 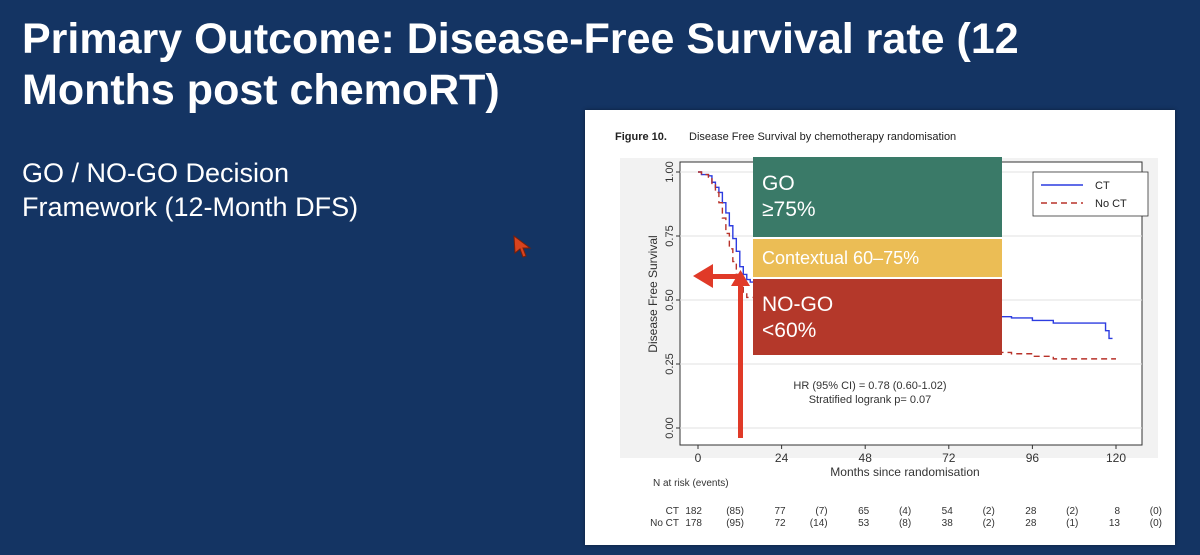 I want to click on x-tick-label: 24, so click(x=782, y=458).